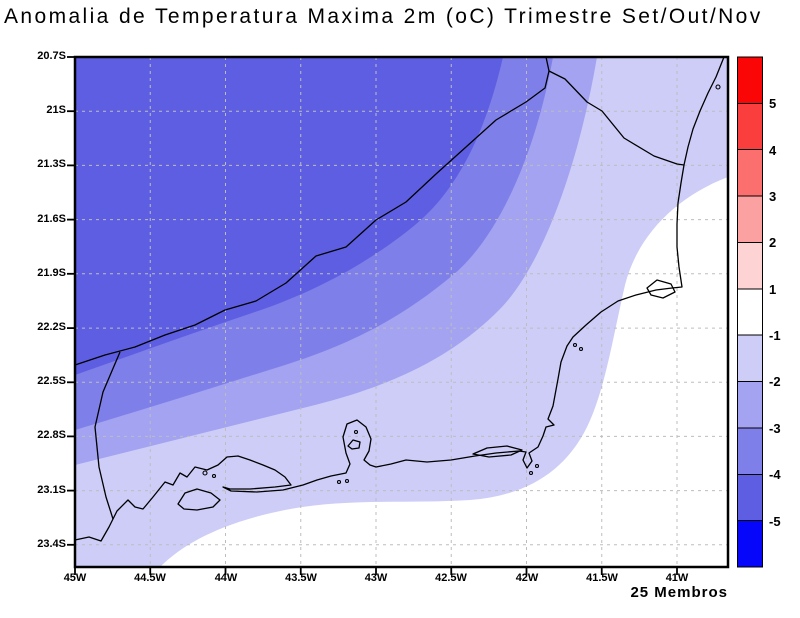 This screenshot has height=618, width=800. I want to click on lat-tick-label: 22.5S, so click(51, 381).